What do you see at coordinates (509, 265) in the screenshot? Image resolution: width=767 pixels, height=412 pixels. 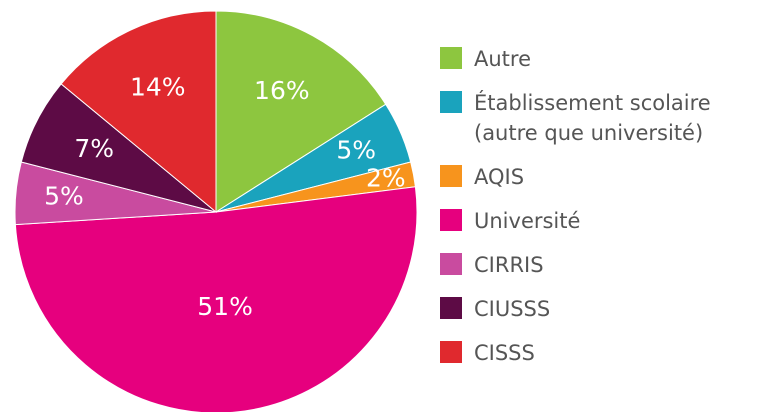 I see `legend-label: CIRRIS` at bounding box center [509, 265].